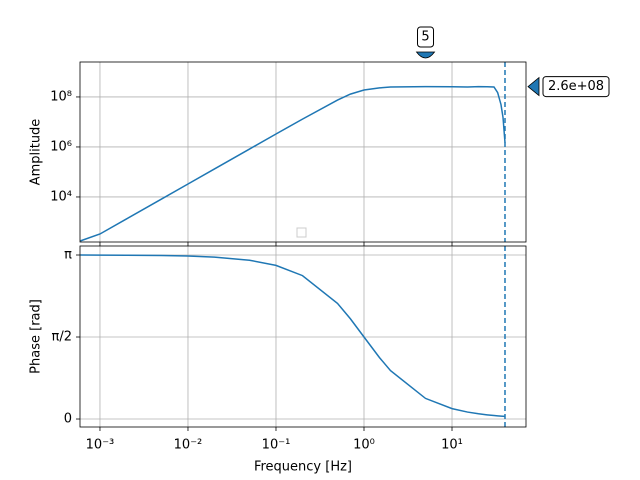 This screenshot has width=640, height=480. I want to click on x-marker-handle, so click(425, 55).